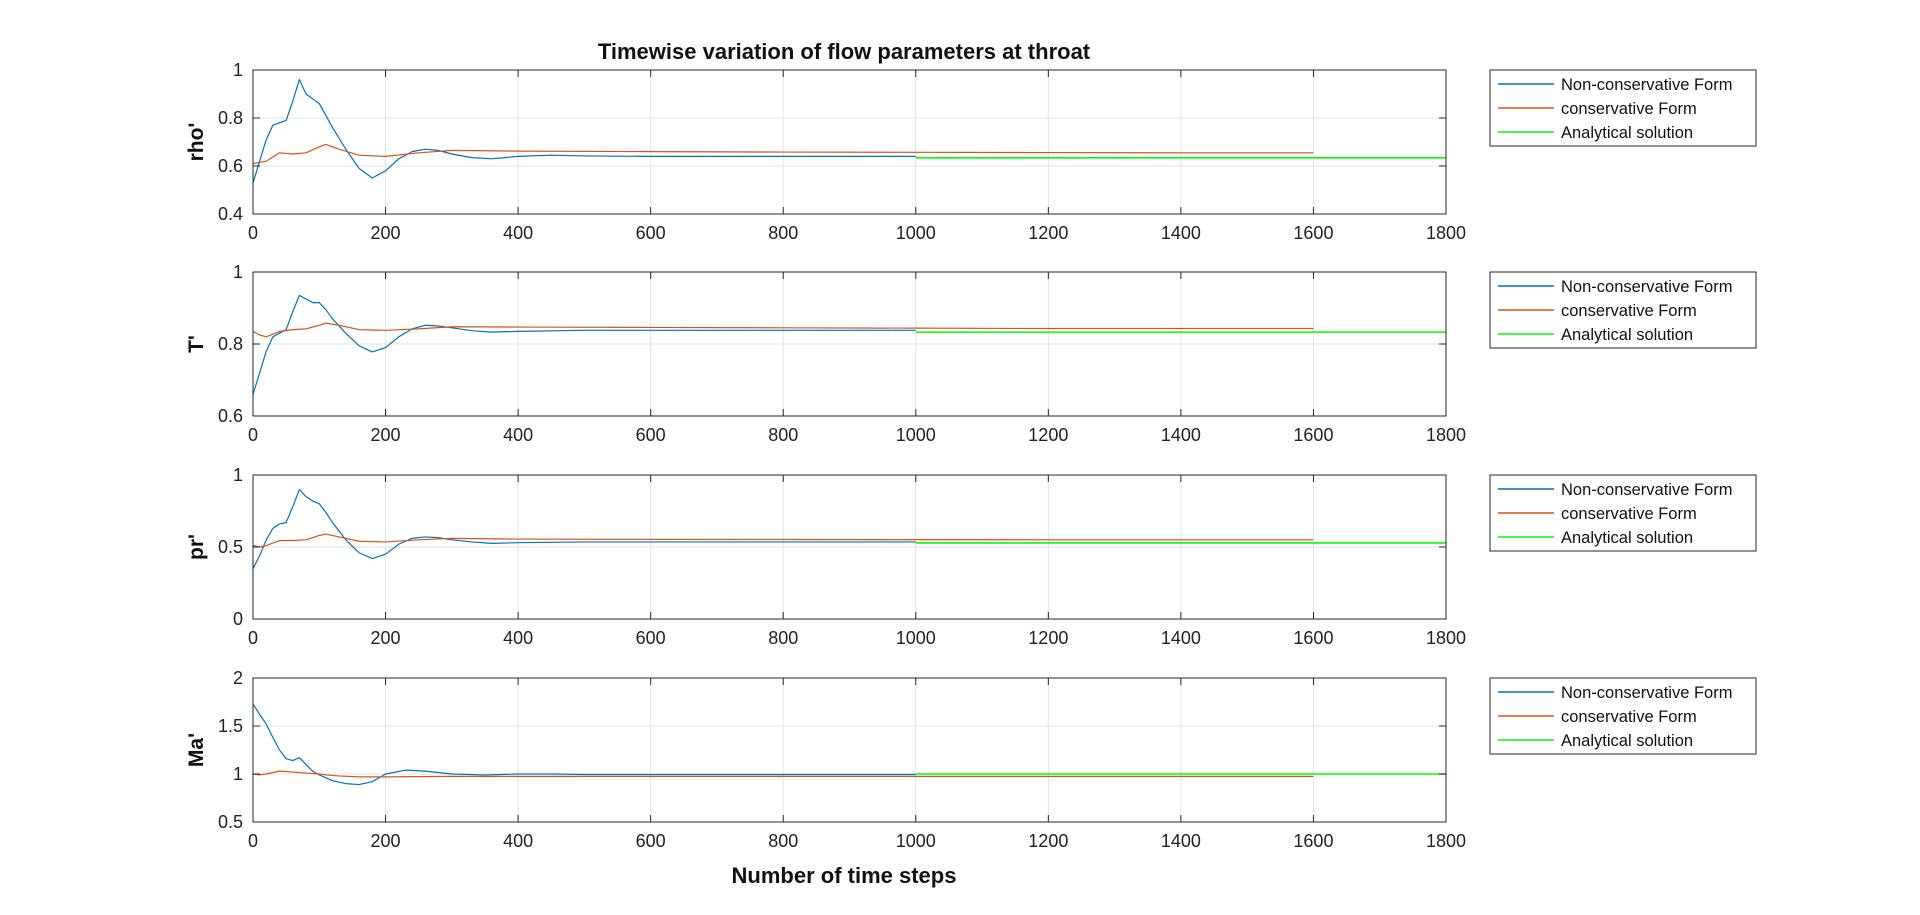 This screenshot has height=915, width=1920. I want to click on y-axis-label: Ma', so click(196, 750).